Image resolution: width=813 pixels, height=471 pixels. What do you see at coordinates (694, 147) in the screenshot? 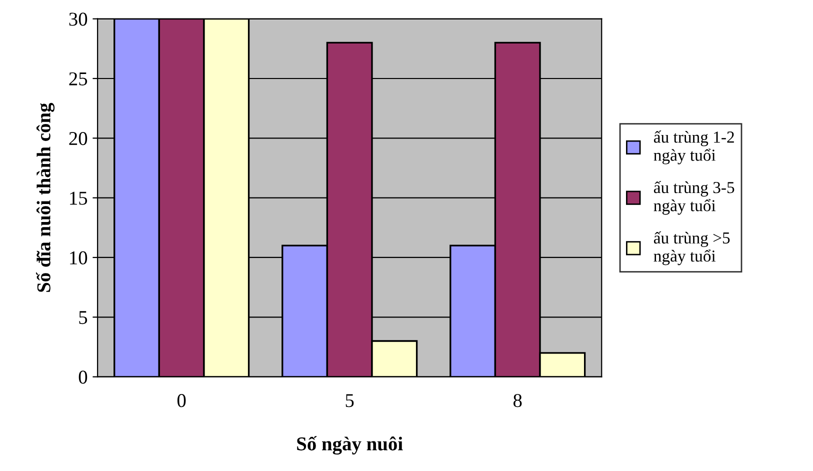
I see `legend-label: ấu trùng 1-2 ngày tuổi` at bounding box center [694, 147].